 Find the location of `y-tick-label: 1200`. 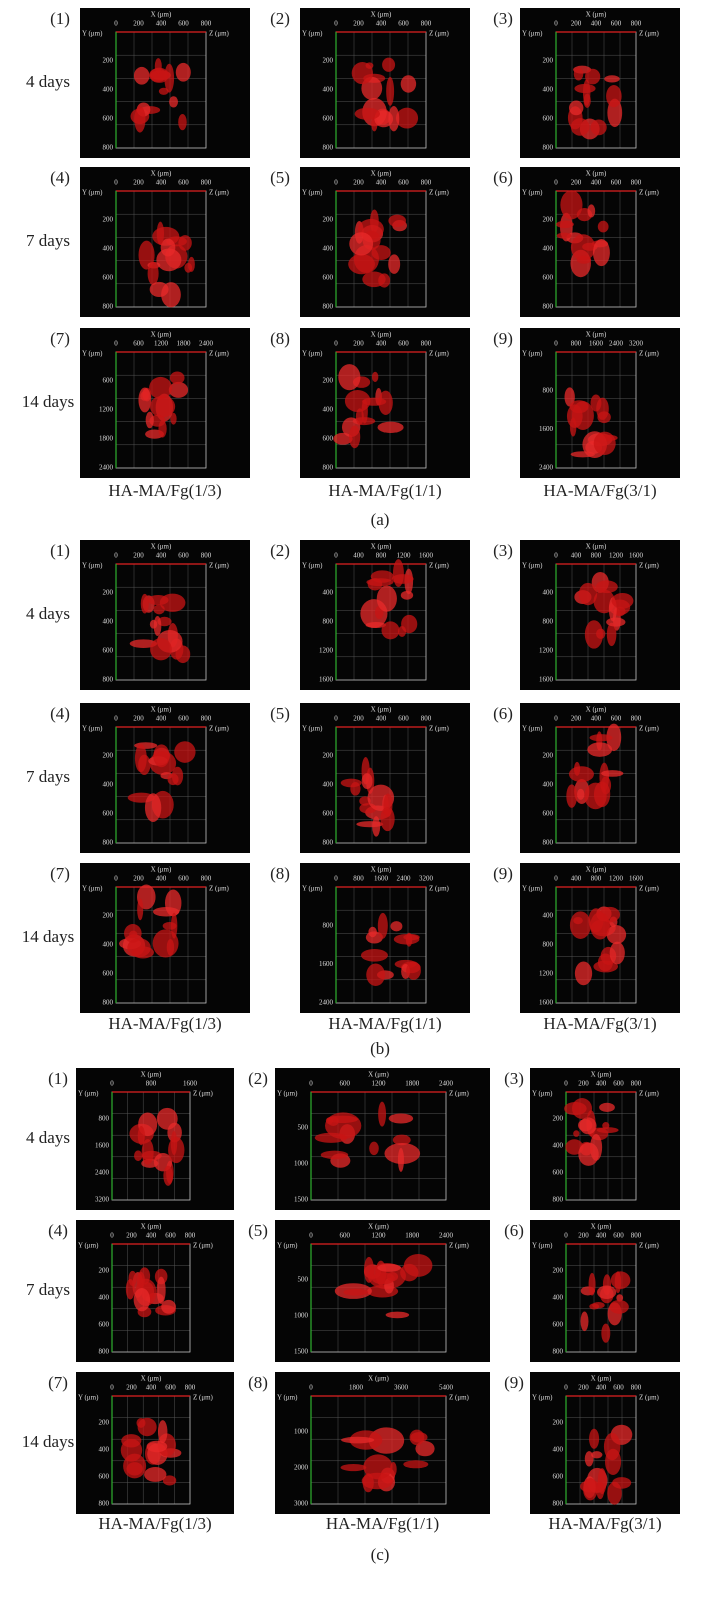

y-tick-label: 1200 is located at coordinates (106, 410).